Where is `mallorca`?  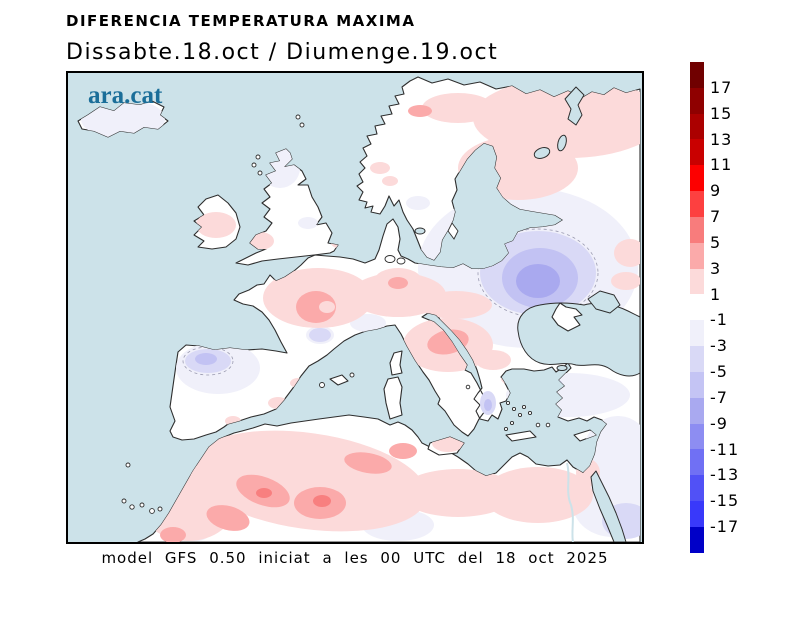 mallorca is located at coordinates (339, 380).